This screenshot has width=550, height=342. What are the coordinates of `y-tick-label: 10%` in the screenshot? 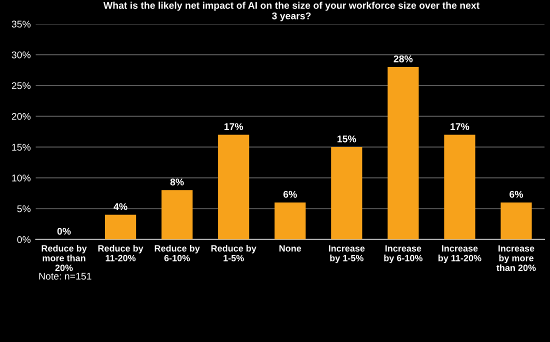 It's located at (21, 178).